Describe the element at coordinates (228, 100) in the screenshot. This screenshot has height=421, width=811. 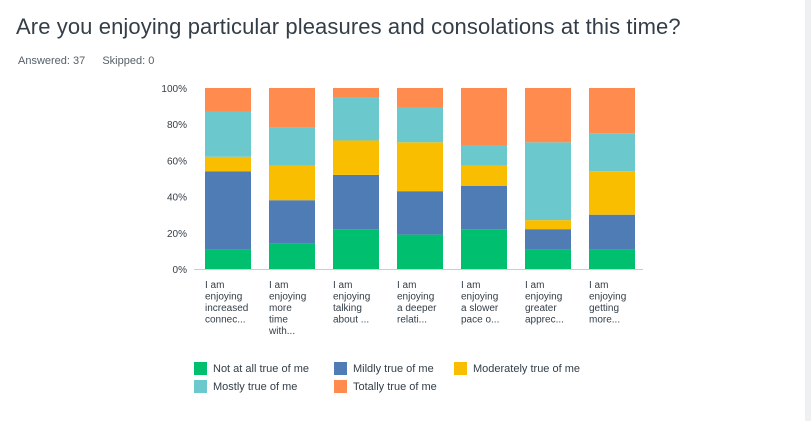
I see `bar-segment-1-totally-true-of-me` at that location.